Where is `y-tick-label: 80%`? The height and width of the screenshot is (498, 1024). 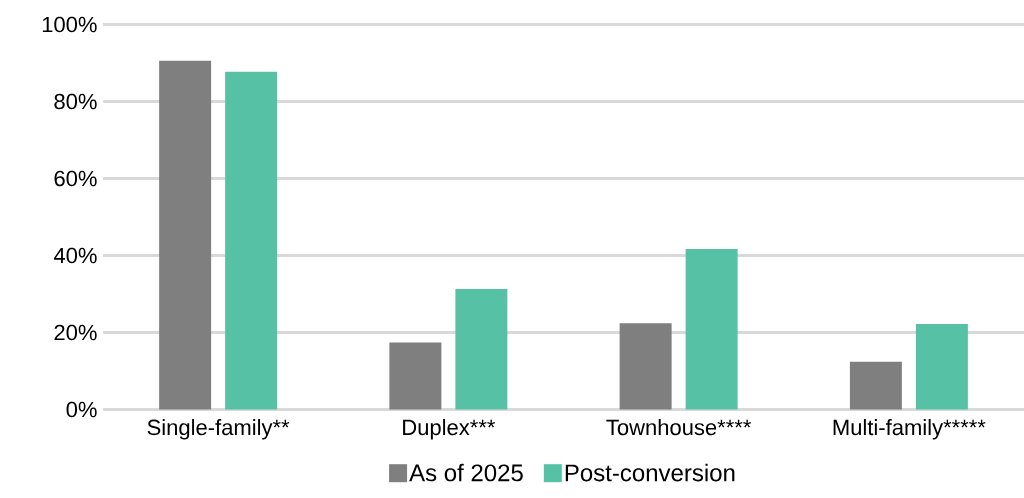 y-tick-label: 80% is located at coordinates (75, 101).